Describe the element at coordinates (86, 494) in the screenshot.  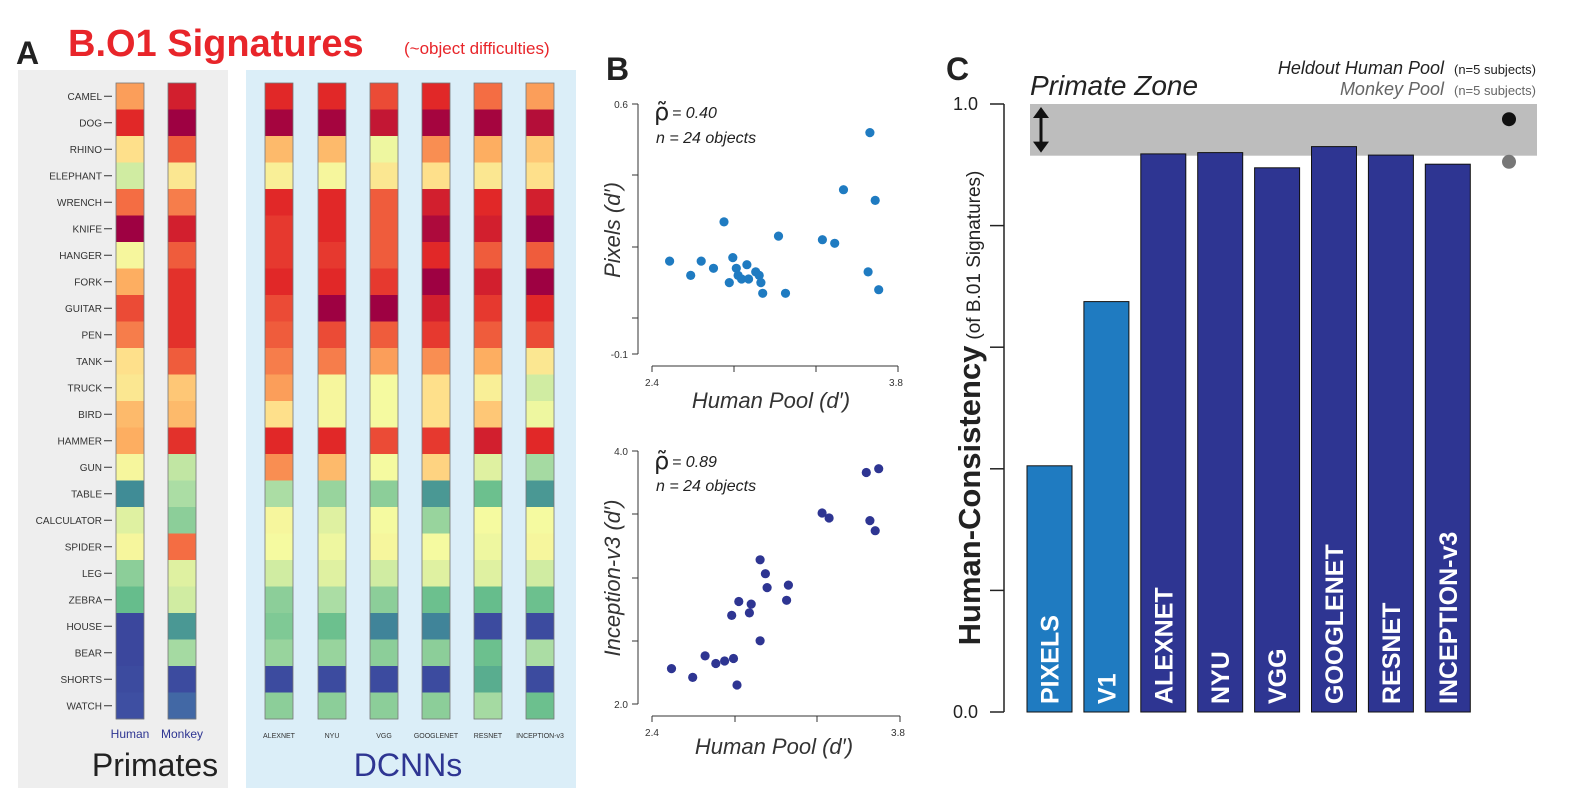
I see `heatmap-row-label: TABLE` at that location.